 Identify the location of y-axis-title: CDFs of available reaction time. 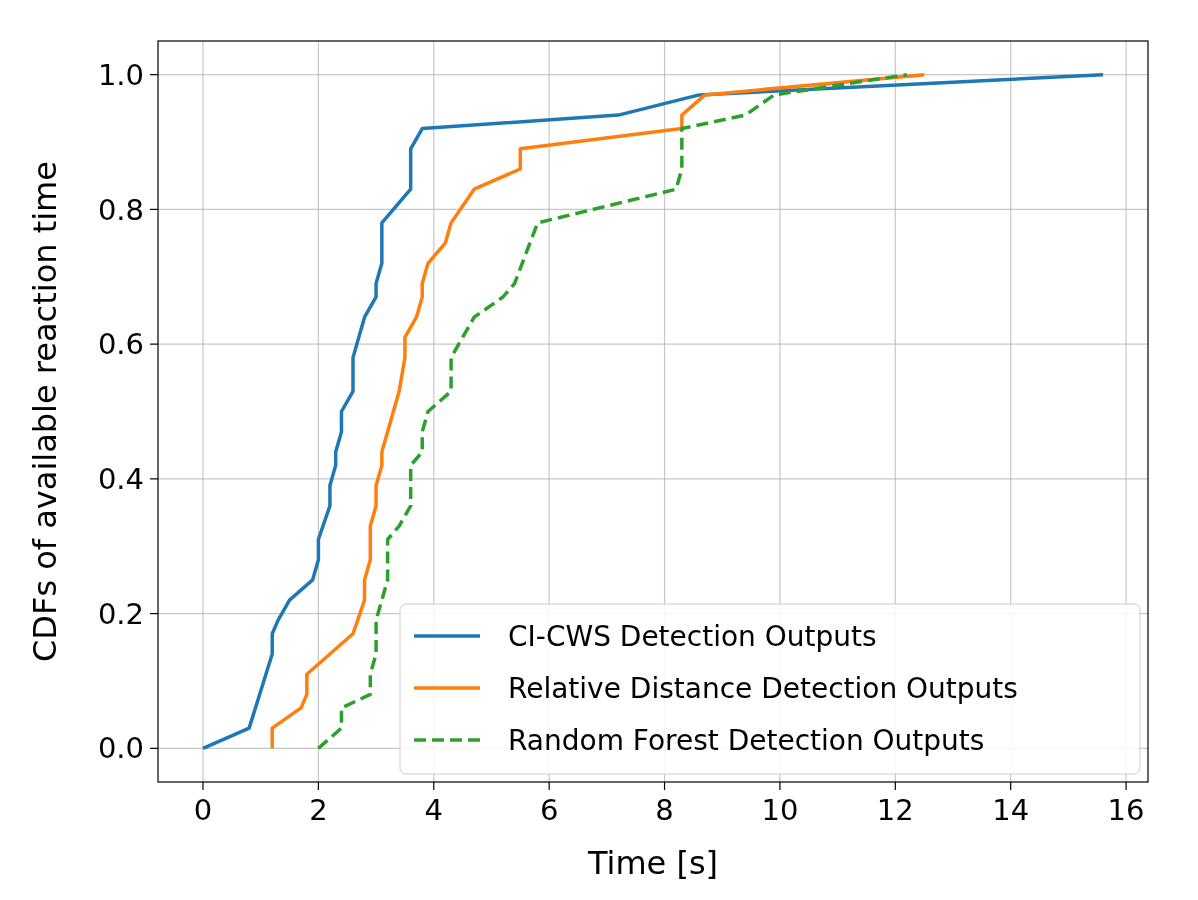
(45, 411).